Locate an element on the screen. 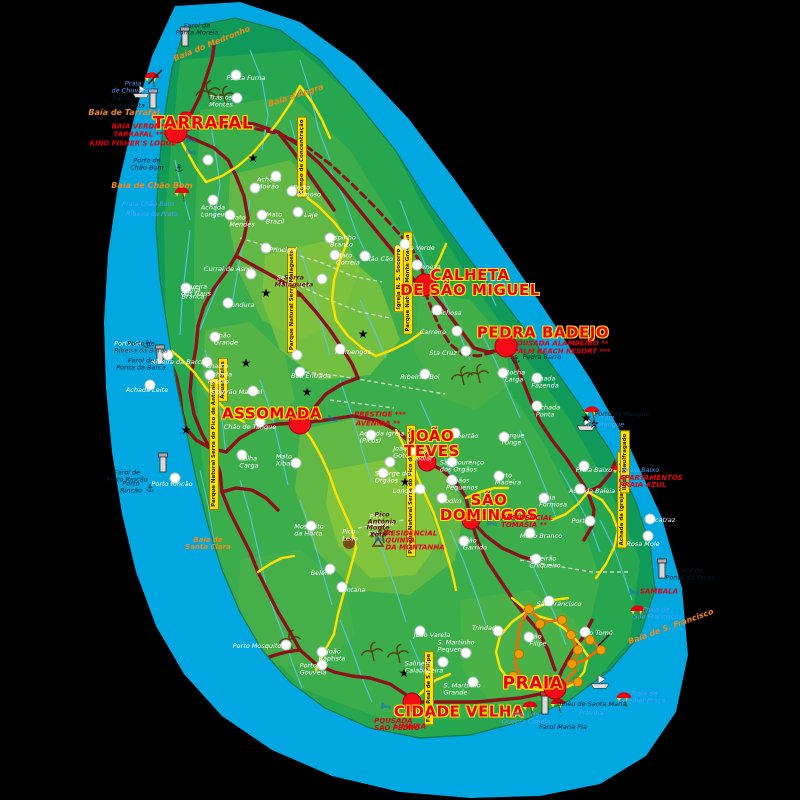 Image resolution: width=800 pixels, height=800 pixels. city-dot-praia is located at coordinates (555, 688).